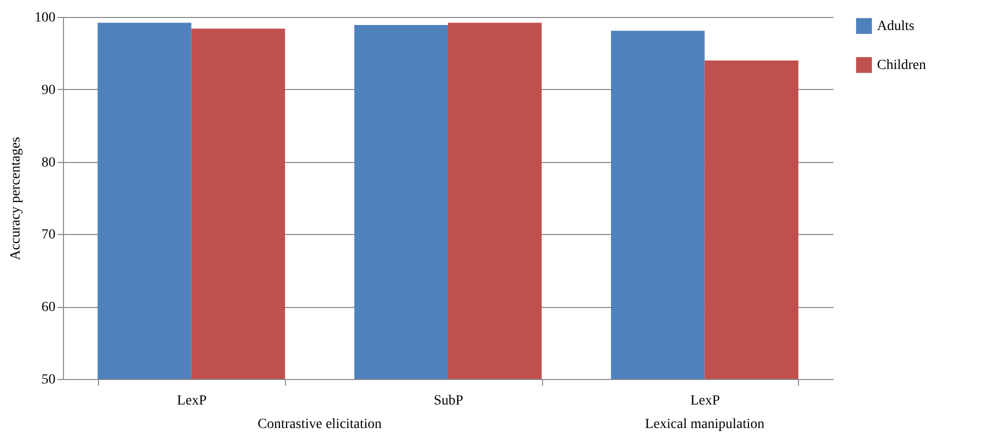  I want to click on y-tick-label: 60, so click(49, 308).